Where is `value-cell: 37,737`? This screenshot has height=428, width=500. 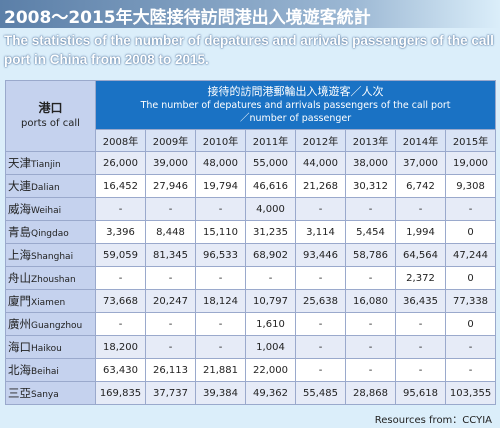
value-cell: 37,737 is located at coordinates (170, 393).